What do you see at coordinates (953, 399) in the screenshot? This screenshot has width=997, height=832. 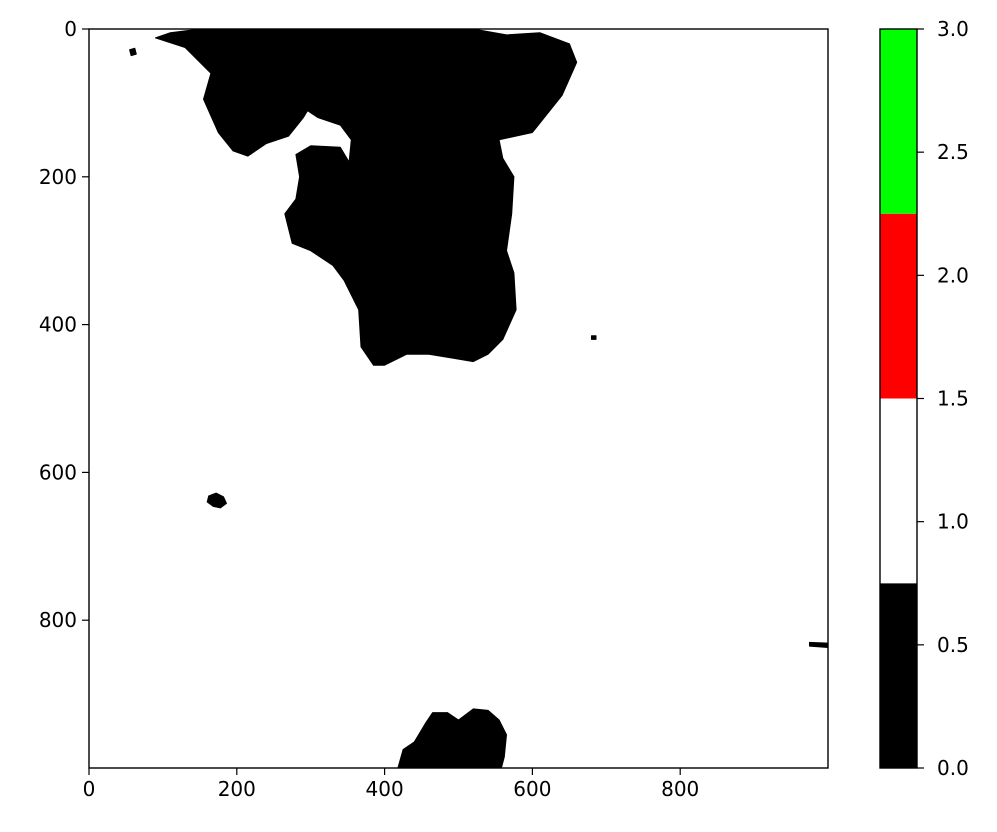 I see `colorbar-tick-label: 1.5` at bounding box center [953, 399].